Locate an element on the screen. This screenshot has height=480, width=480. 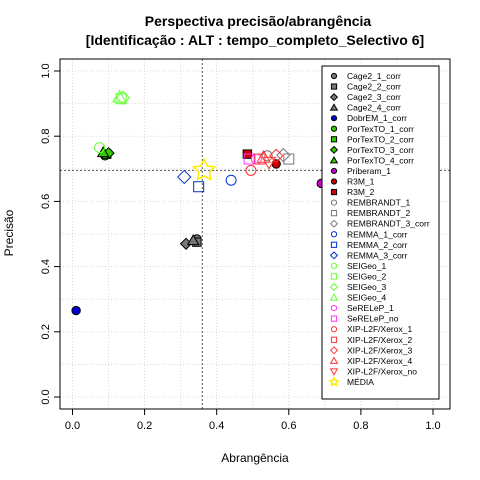
x-tick-label: 0.2 is located at coordinates (144, 426).